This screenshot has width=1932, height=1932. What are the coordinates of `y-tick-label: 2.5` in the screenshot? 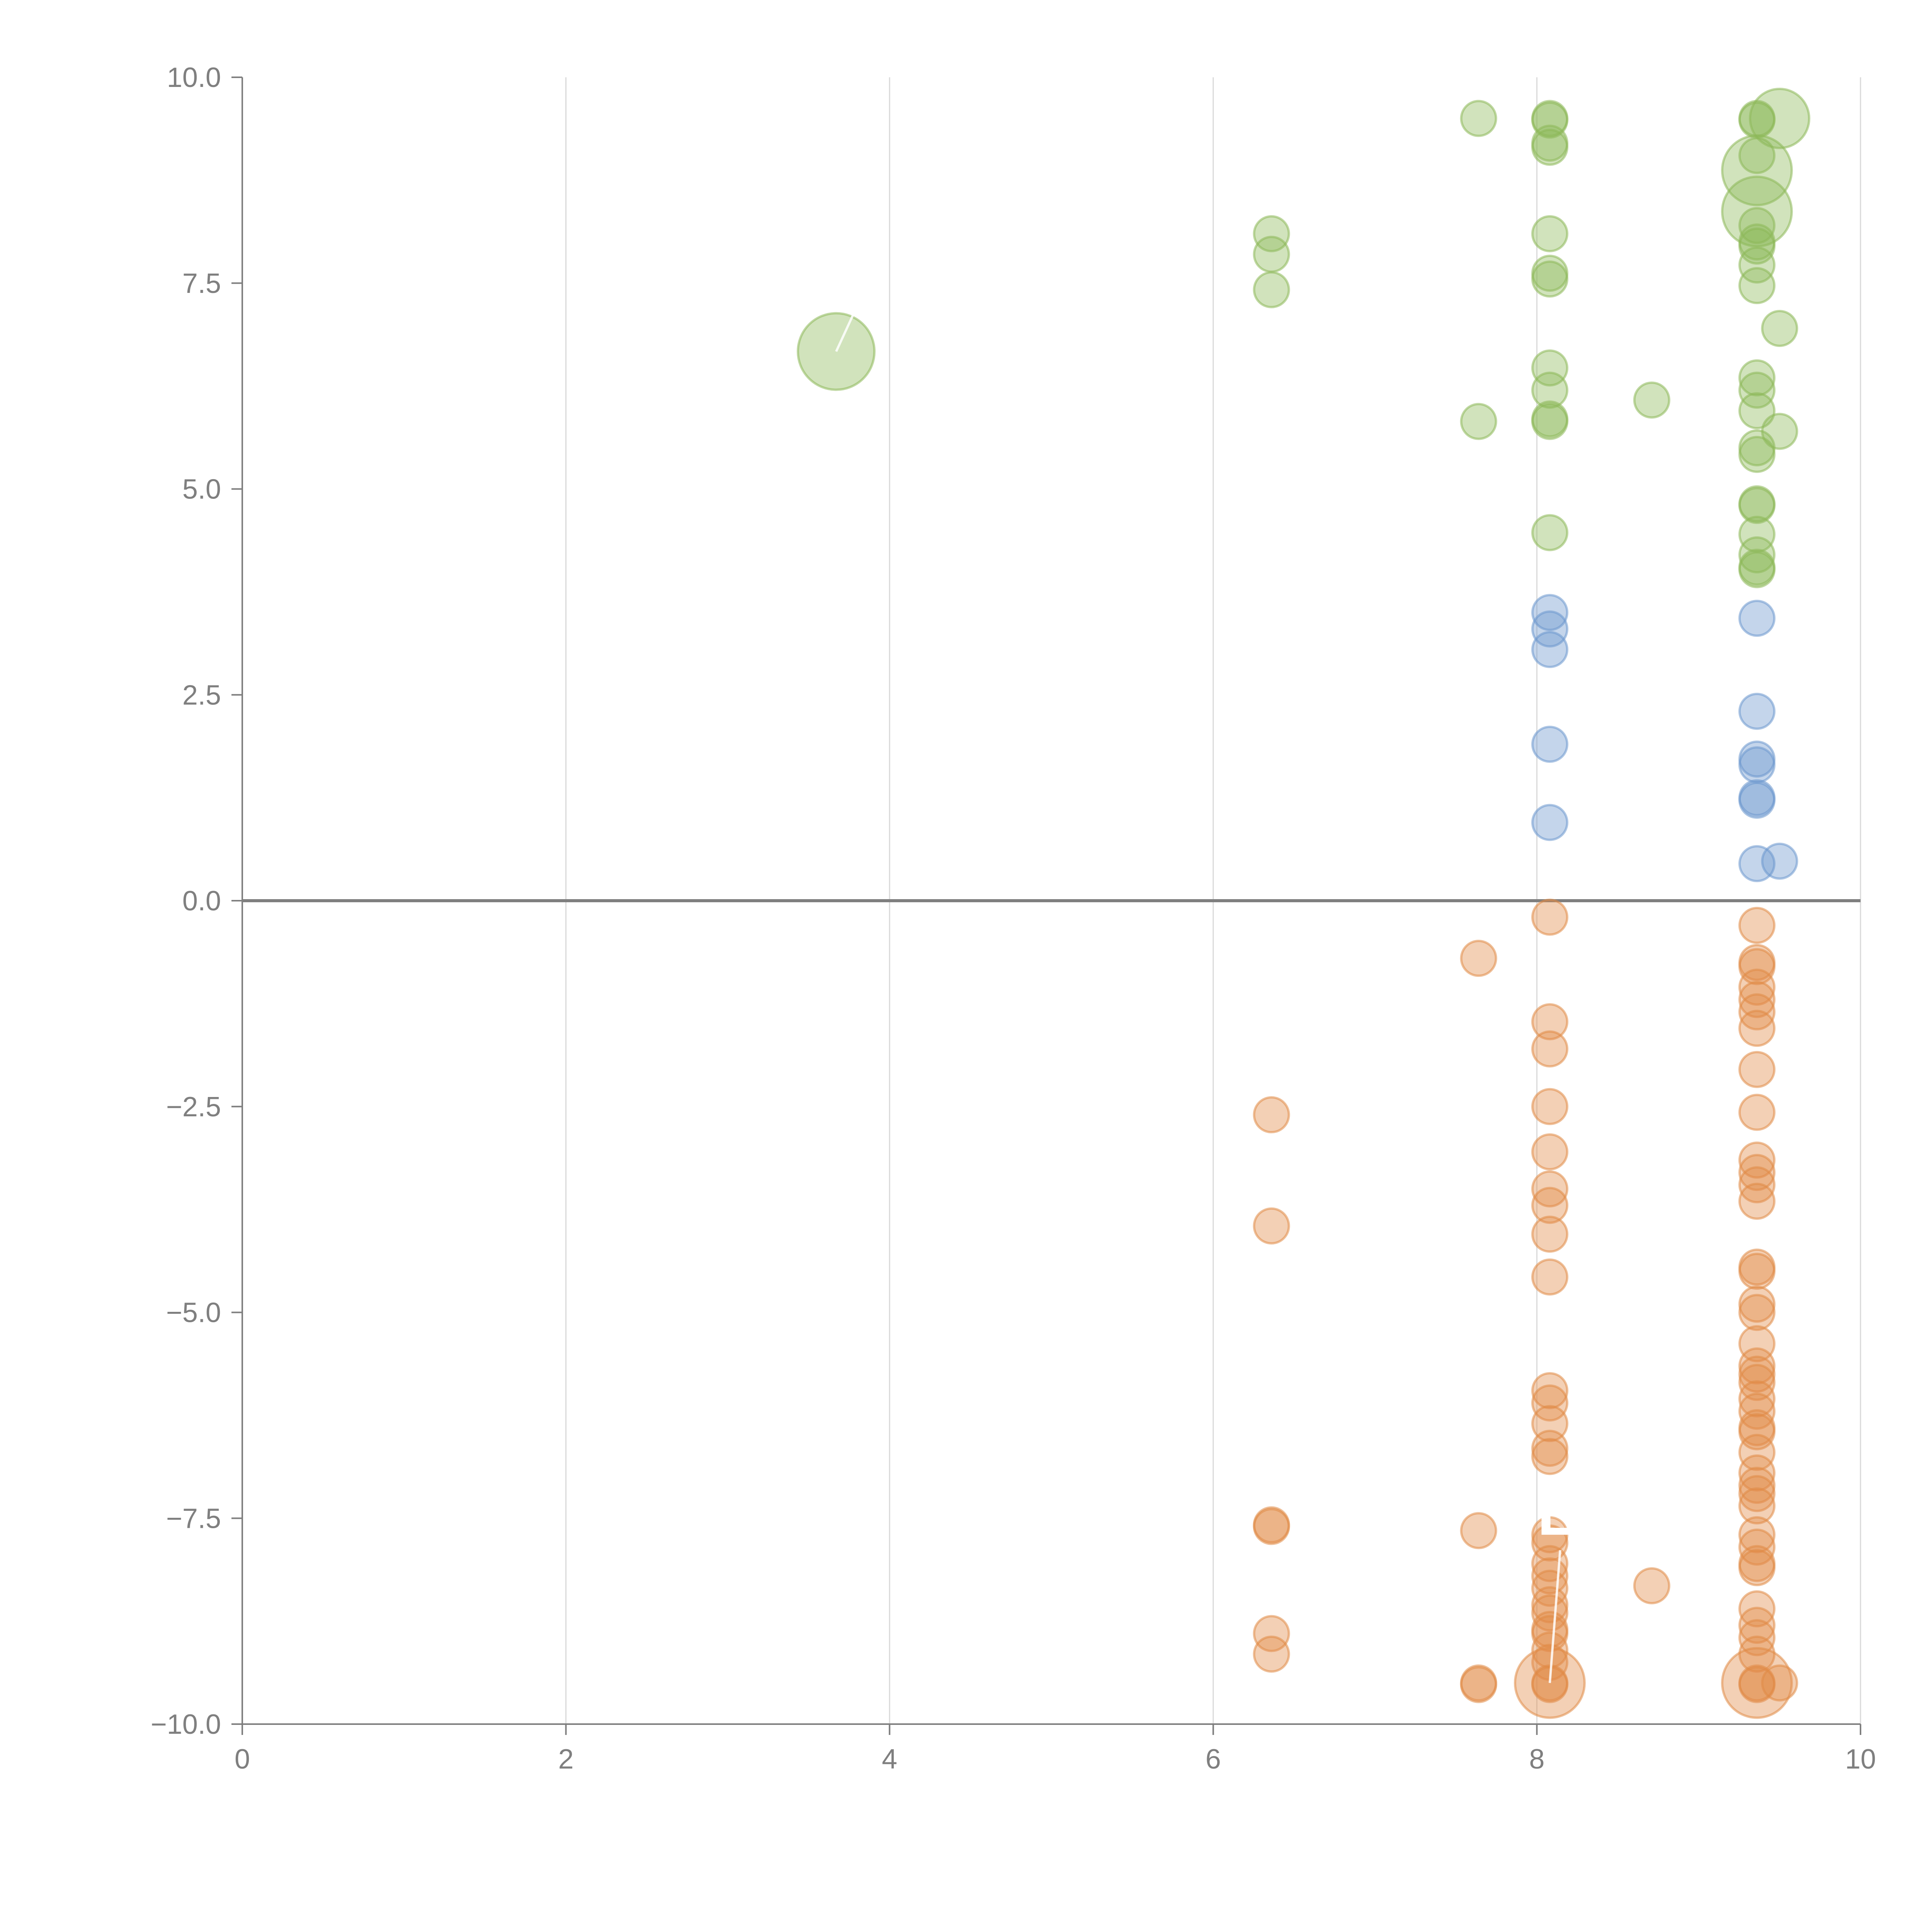 It's located at (202, 695).